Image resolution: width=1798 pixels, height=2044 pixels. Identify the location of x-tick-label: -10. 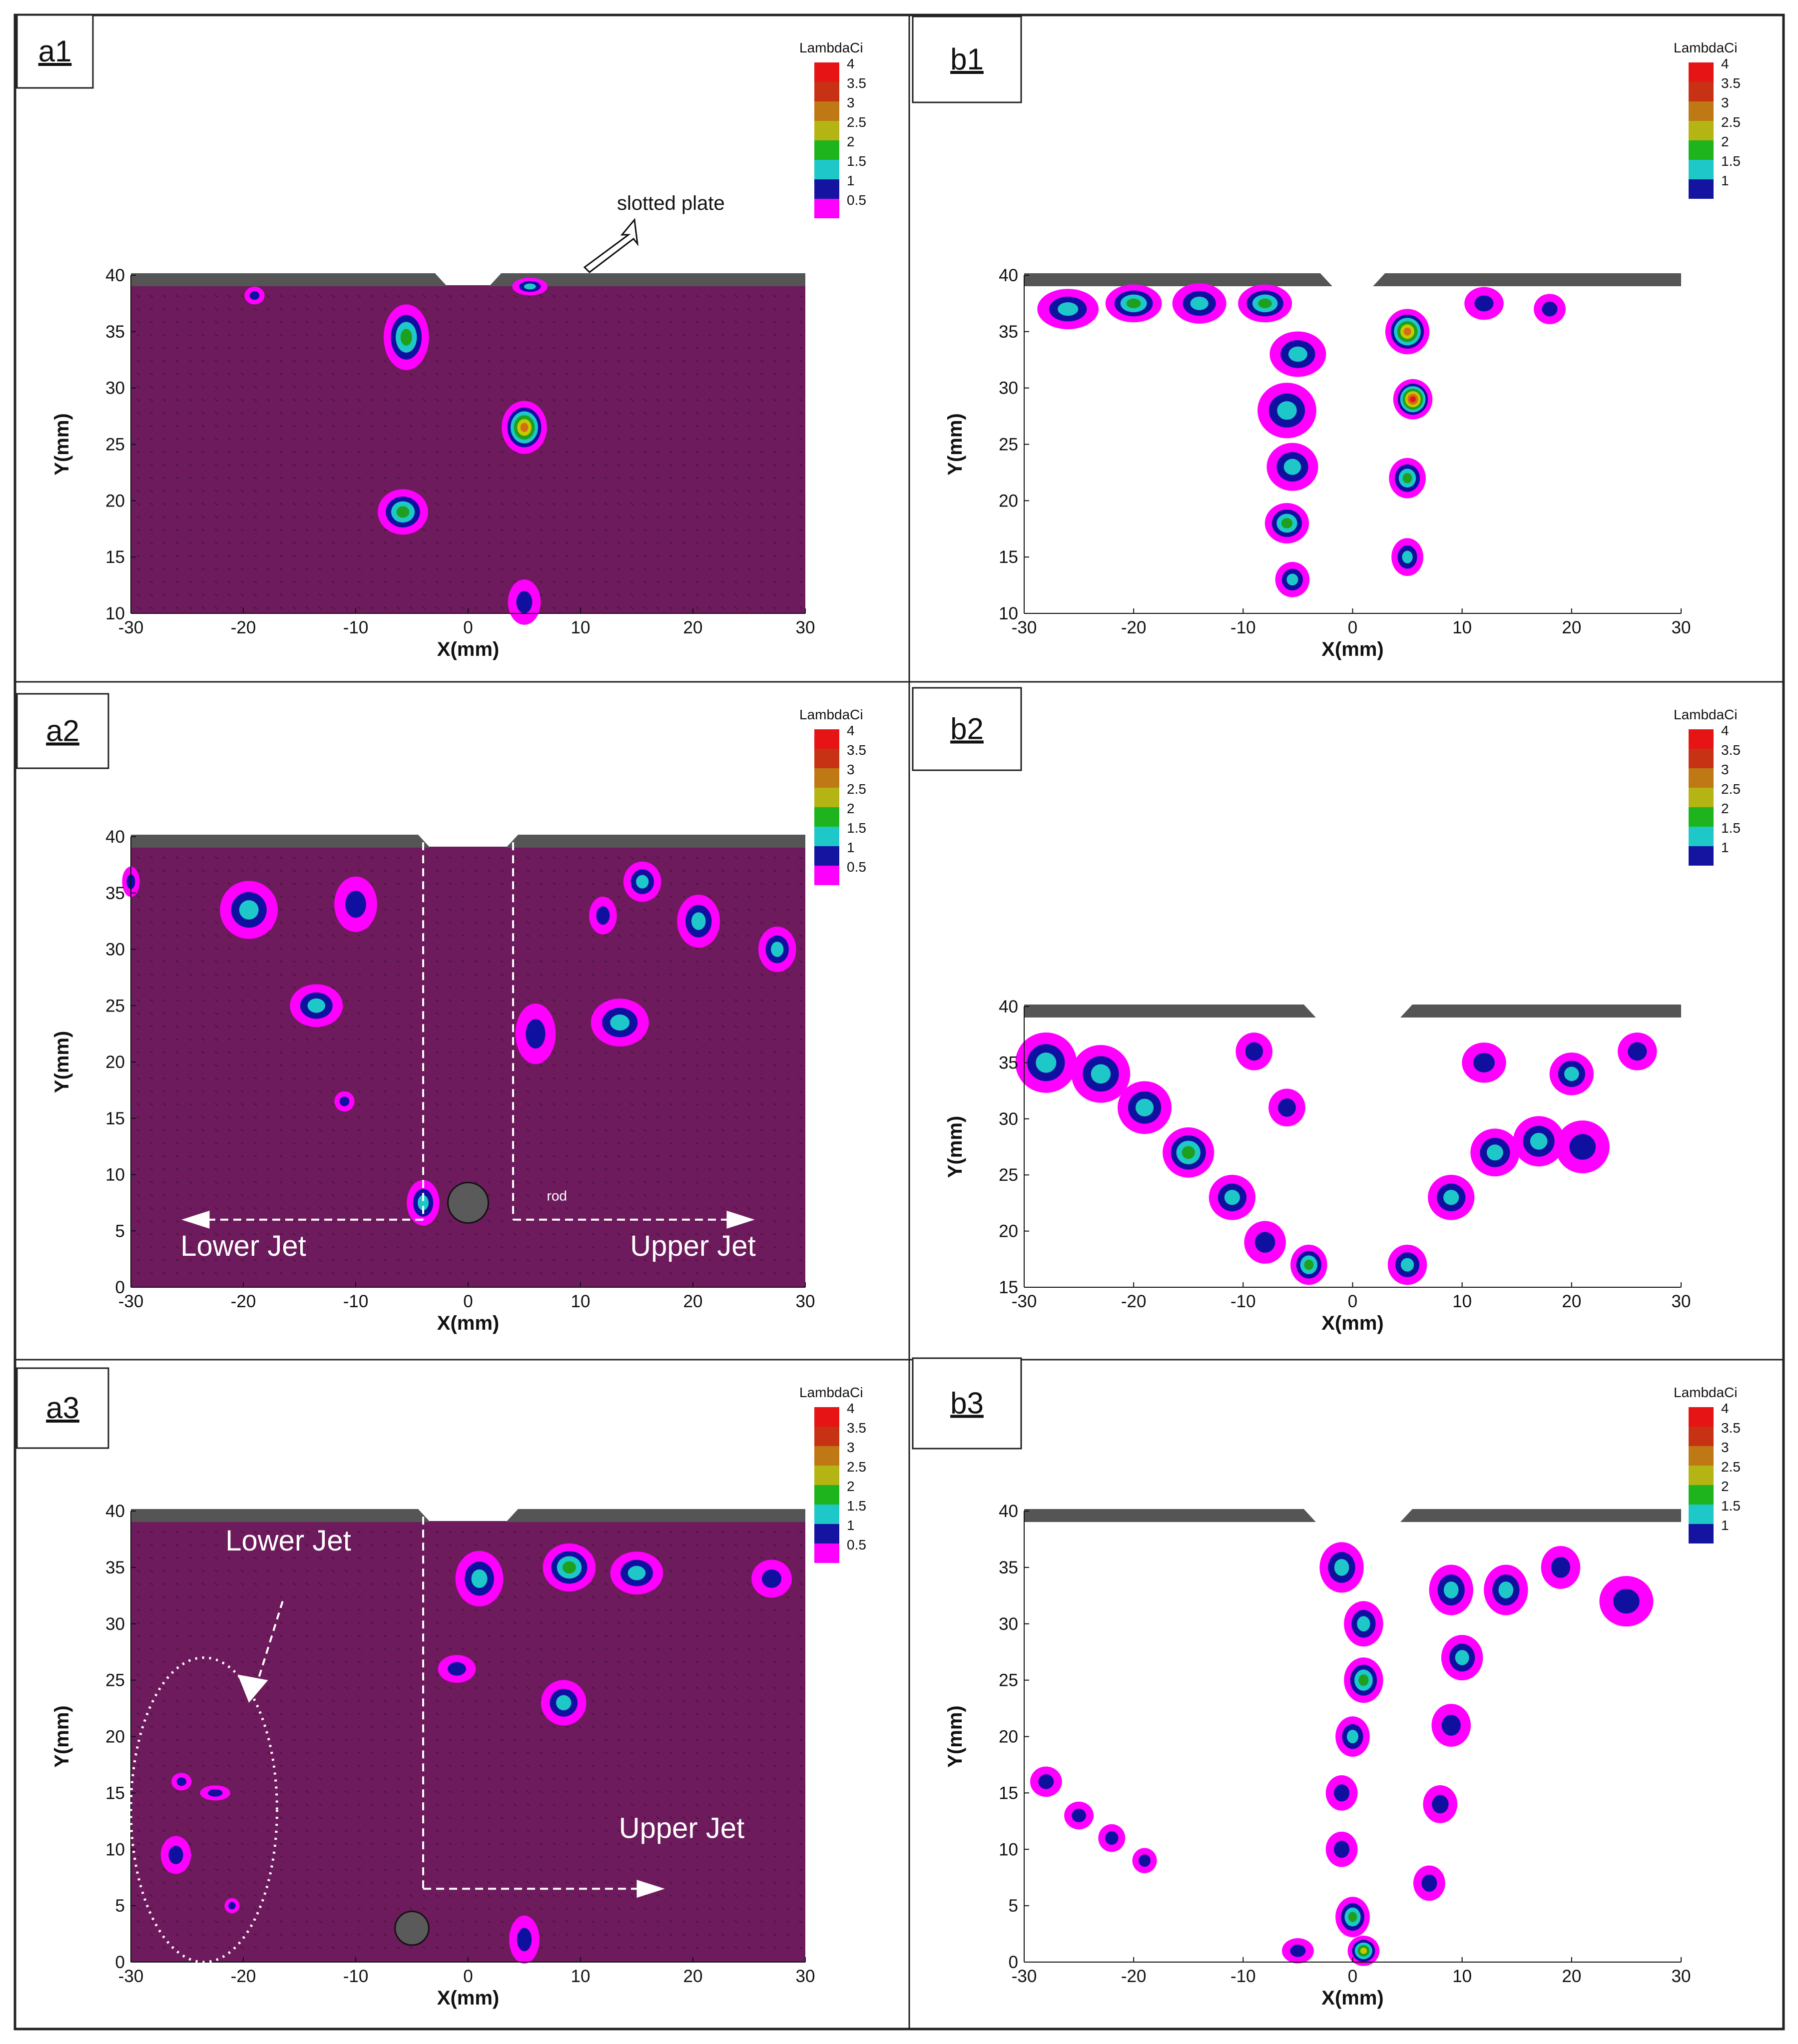
(356, 1301).